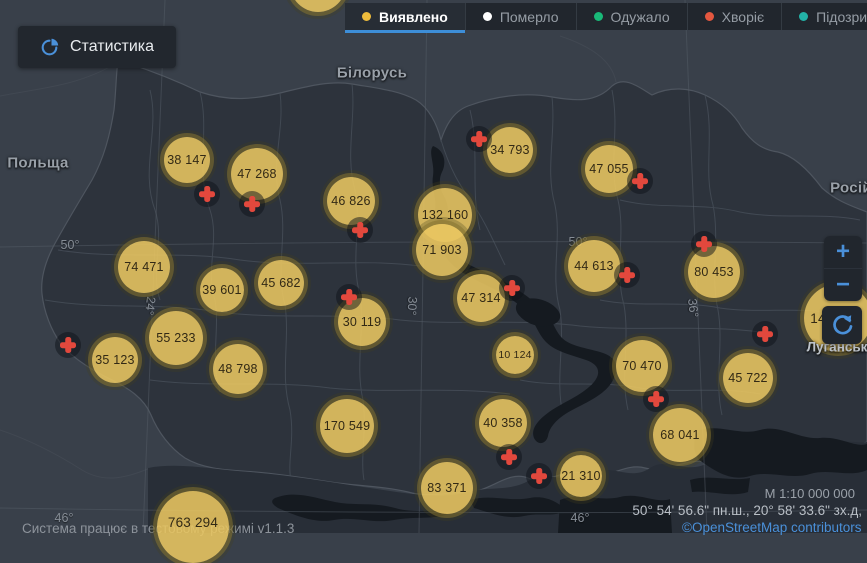 This screenshot has width=867, height=563. I want to click on statistics-button: Статистика, so click(97, 47).